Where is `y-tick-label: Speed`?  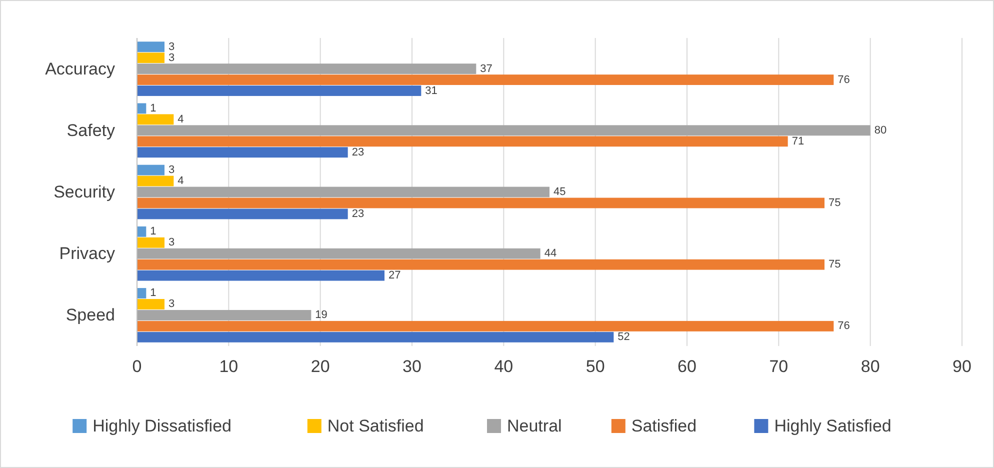
y-tick-label: Speed is located at coordinates (90, 315).